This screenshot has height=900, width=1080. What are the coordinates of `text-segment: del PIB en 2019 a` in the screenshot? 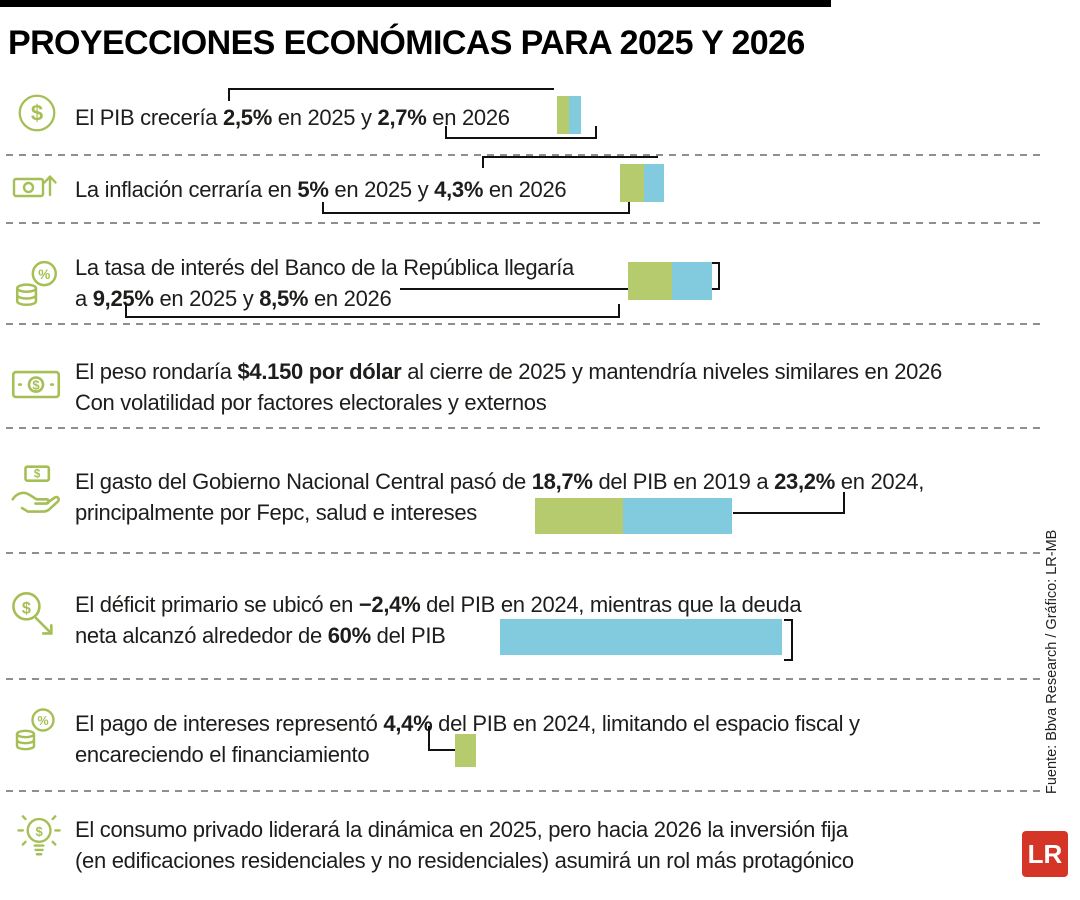 It's located at (683, 481).